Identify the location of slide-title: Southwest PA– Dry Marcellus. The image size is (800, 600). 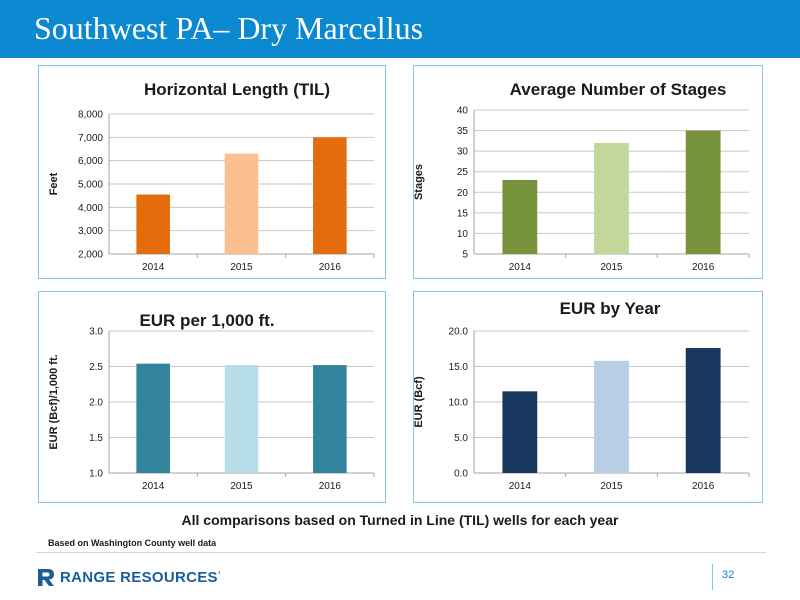
(229, 28).